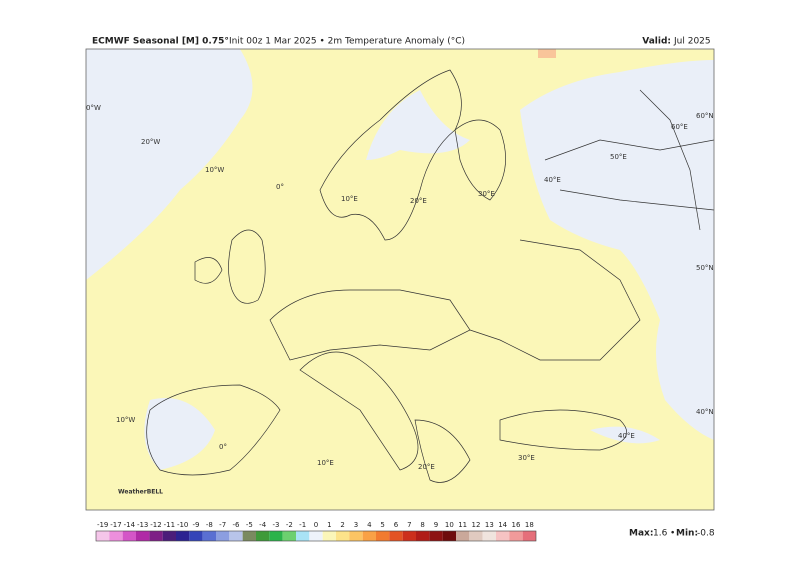 Image resolution: width=800 pixels, height=561 pixels. I want to click on warm-spot, so click(547, 53).